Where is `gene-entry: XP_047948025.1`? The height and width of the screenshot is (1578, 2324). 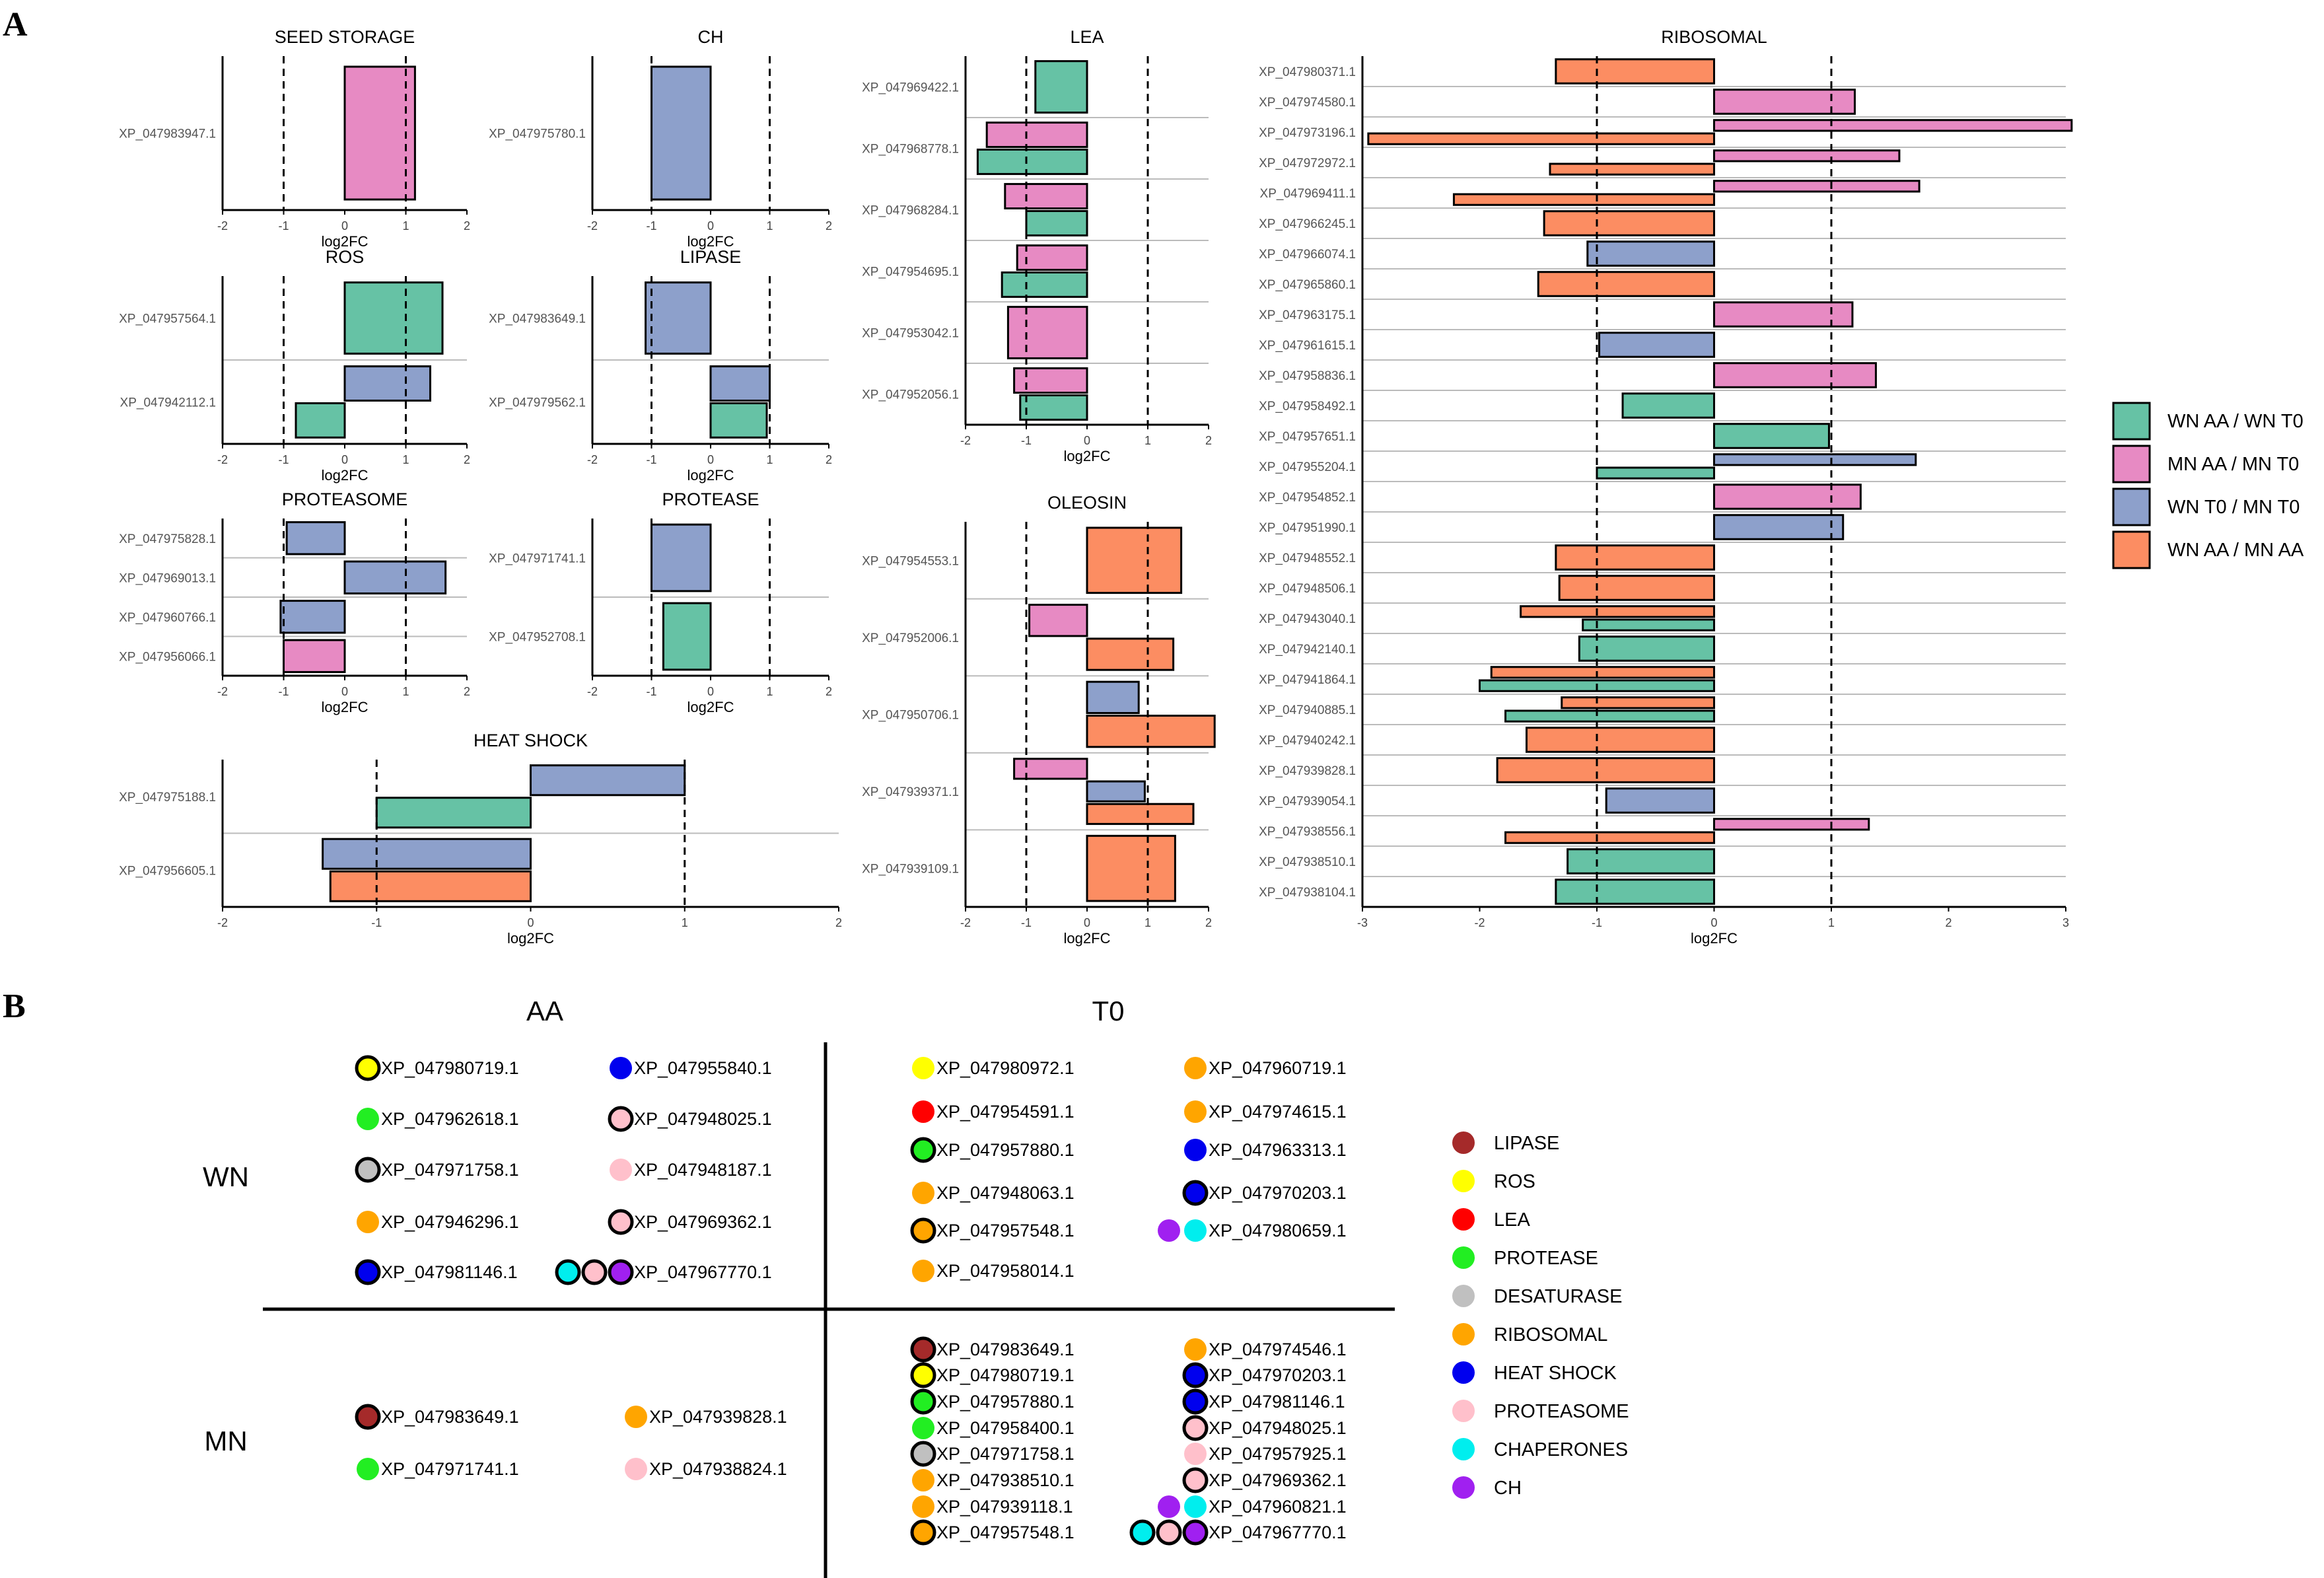 gene-entry: XP_047948025.1 is located at coordinates (690, 1119).